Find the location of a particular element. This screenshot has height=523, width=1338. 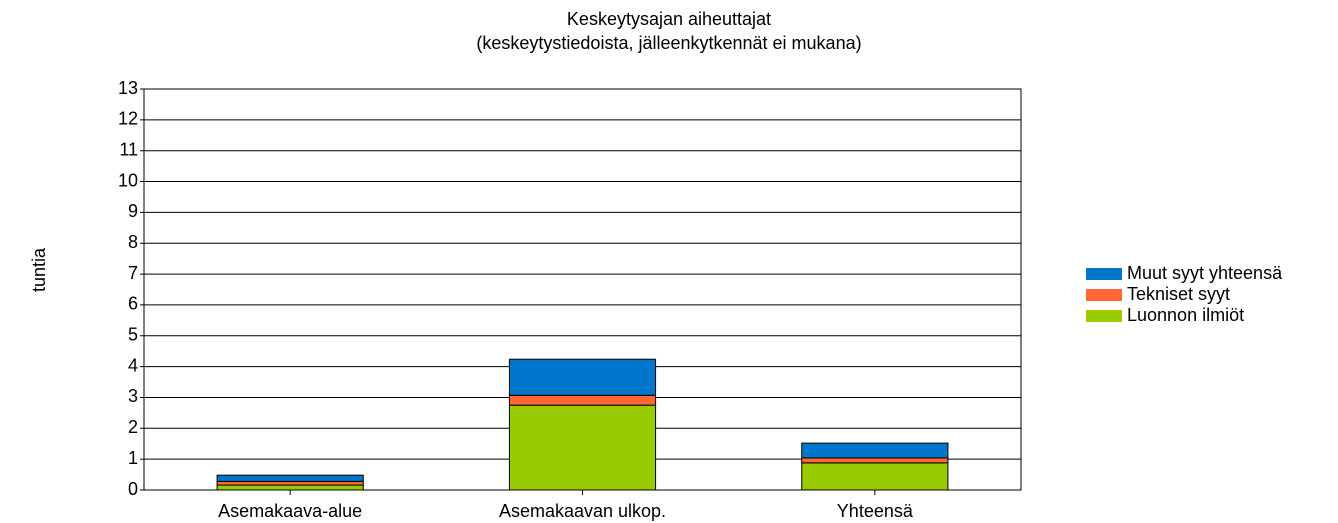

y-tick-label: 9 is located at coordinates (133, 211).